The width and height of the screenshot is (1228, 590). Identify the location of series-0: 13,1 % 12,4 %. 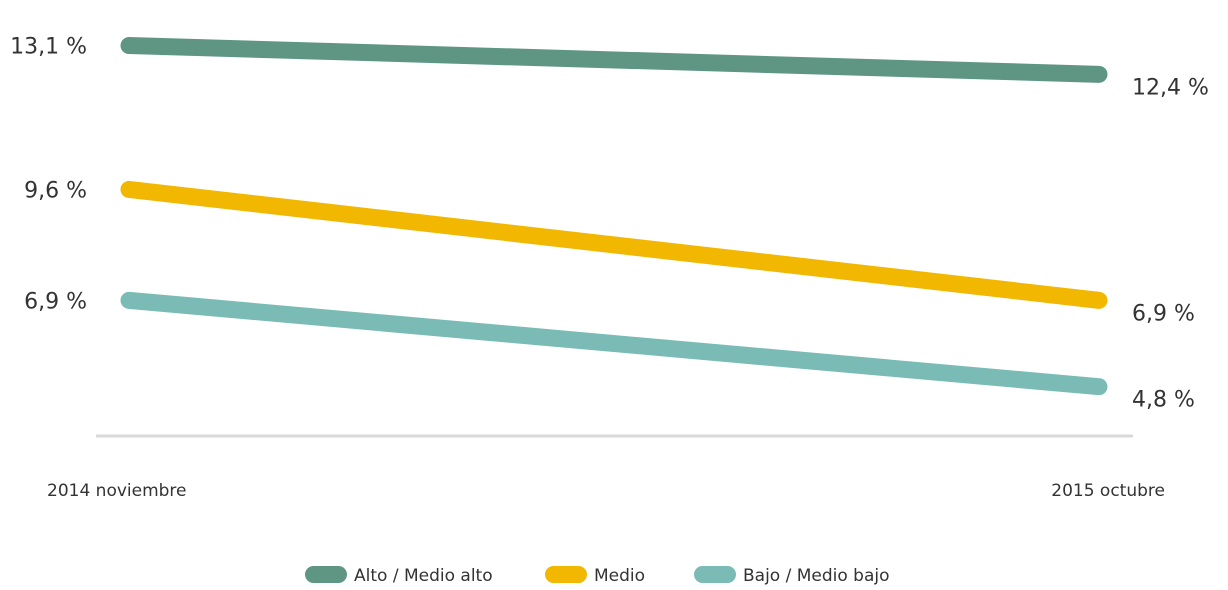
(609, 68).